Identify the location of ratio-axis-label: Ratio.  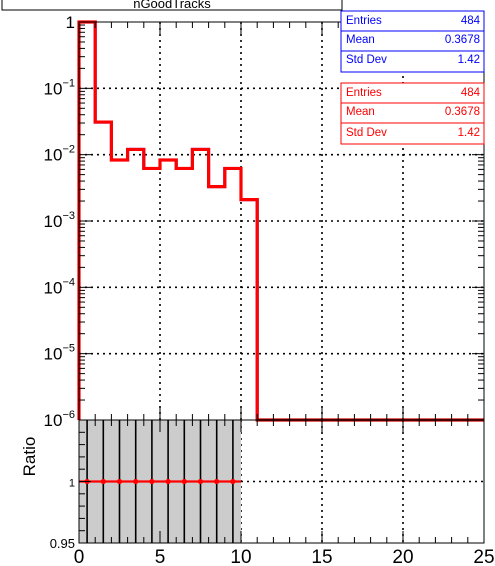
(29, 457).